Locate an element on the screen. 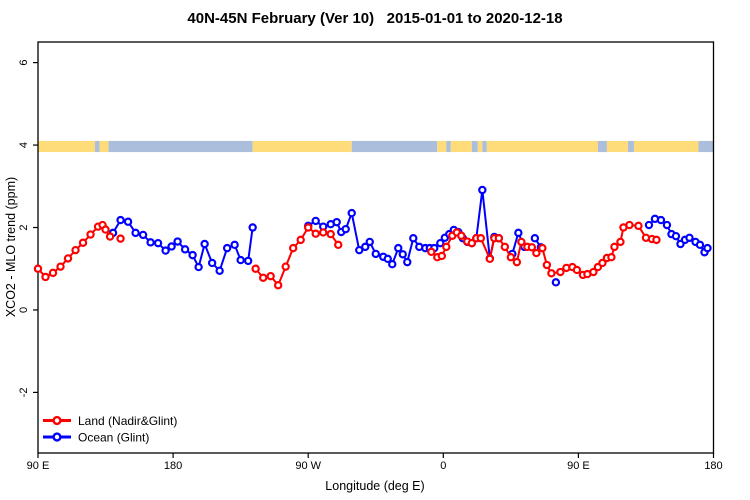 The height and width of the screenshot is (500, 750). x-tick-label: 90 E is located at coordinates (38, 466).